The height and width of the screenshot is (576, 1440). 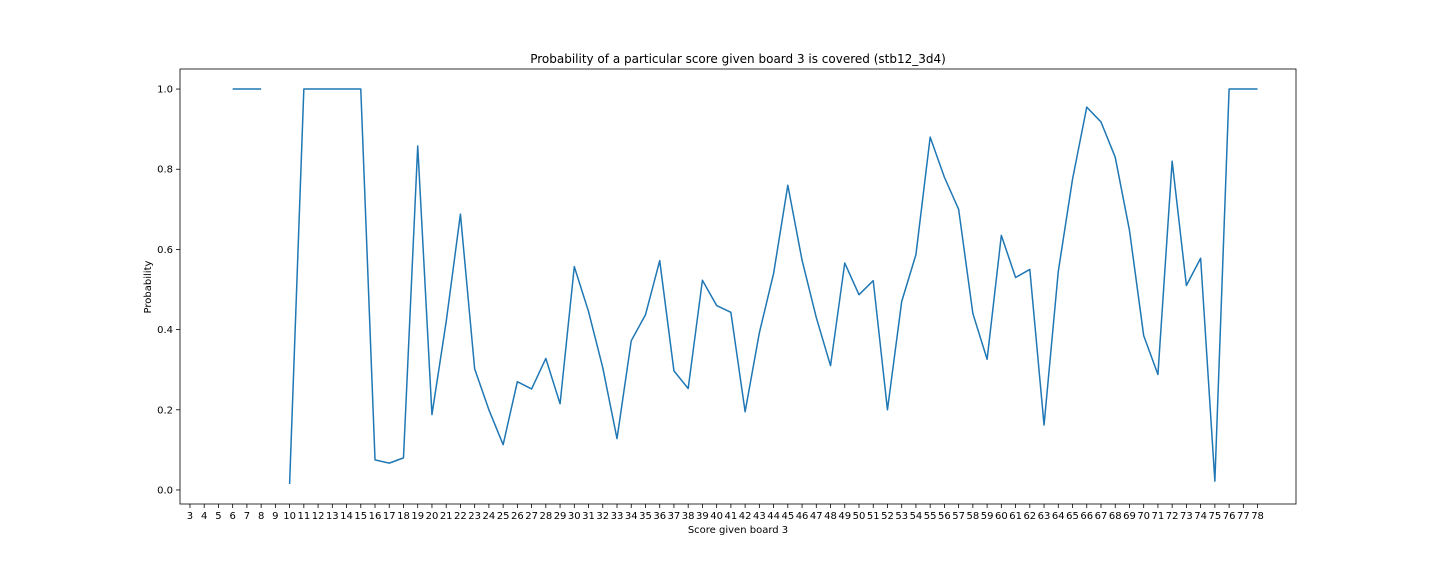 I want to click on x-tick-label: 5, so click(x=218, y=516).